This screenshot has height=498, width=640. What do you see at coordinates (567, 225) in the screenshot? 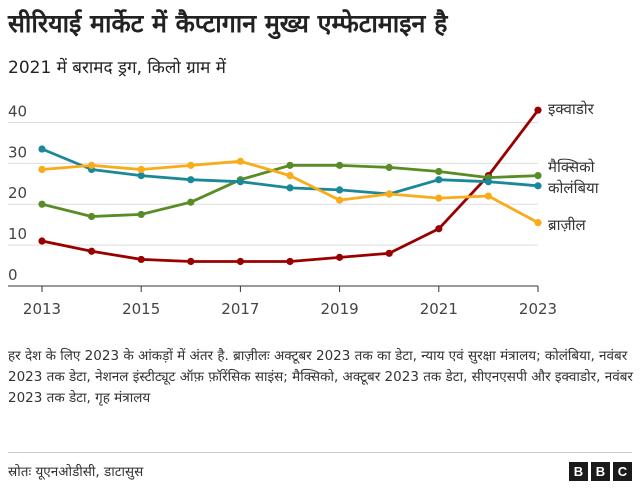
I see `series-label: ब्राज़ील` at bounding box center [567, 225].